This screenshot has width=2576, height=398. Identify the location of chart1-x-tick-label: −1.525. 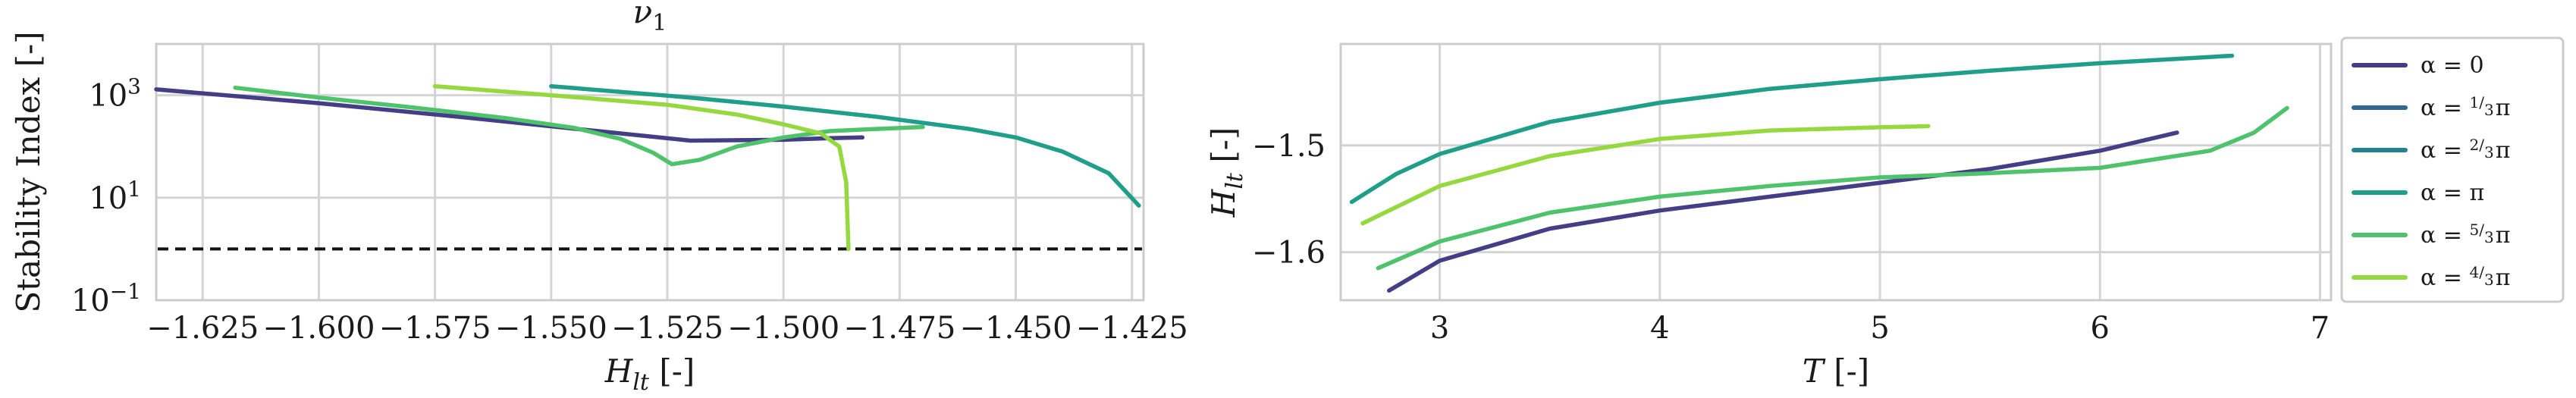
(667, 328).